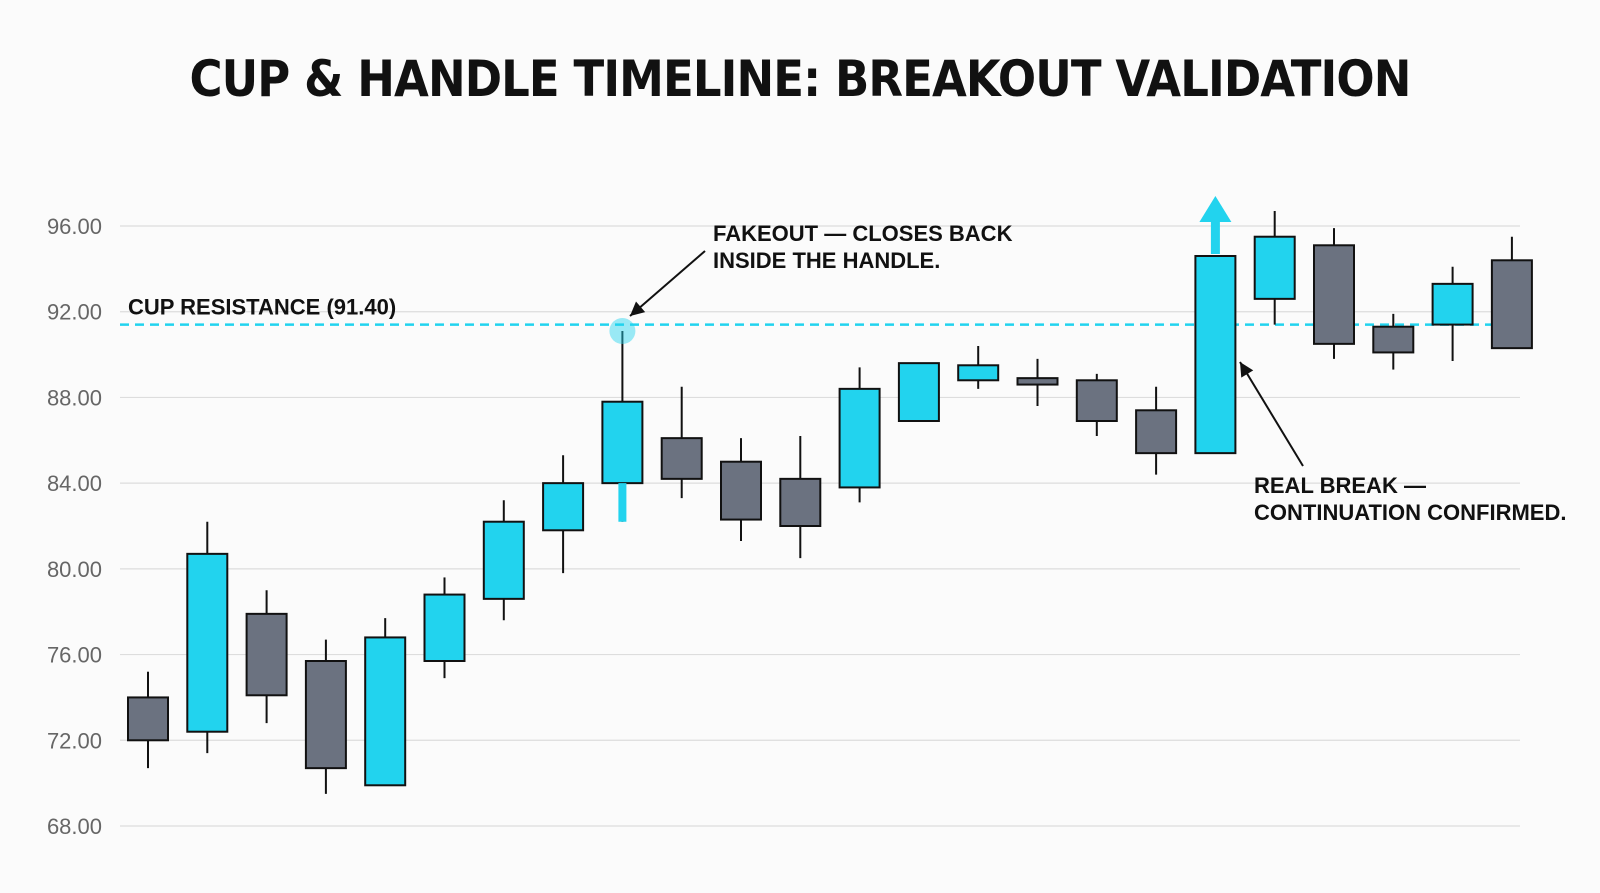  Describe the element at coordinates (1215, 209) in the screenshot. I see `breakout-up-arrow-head` at that location.